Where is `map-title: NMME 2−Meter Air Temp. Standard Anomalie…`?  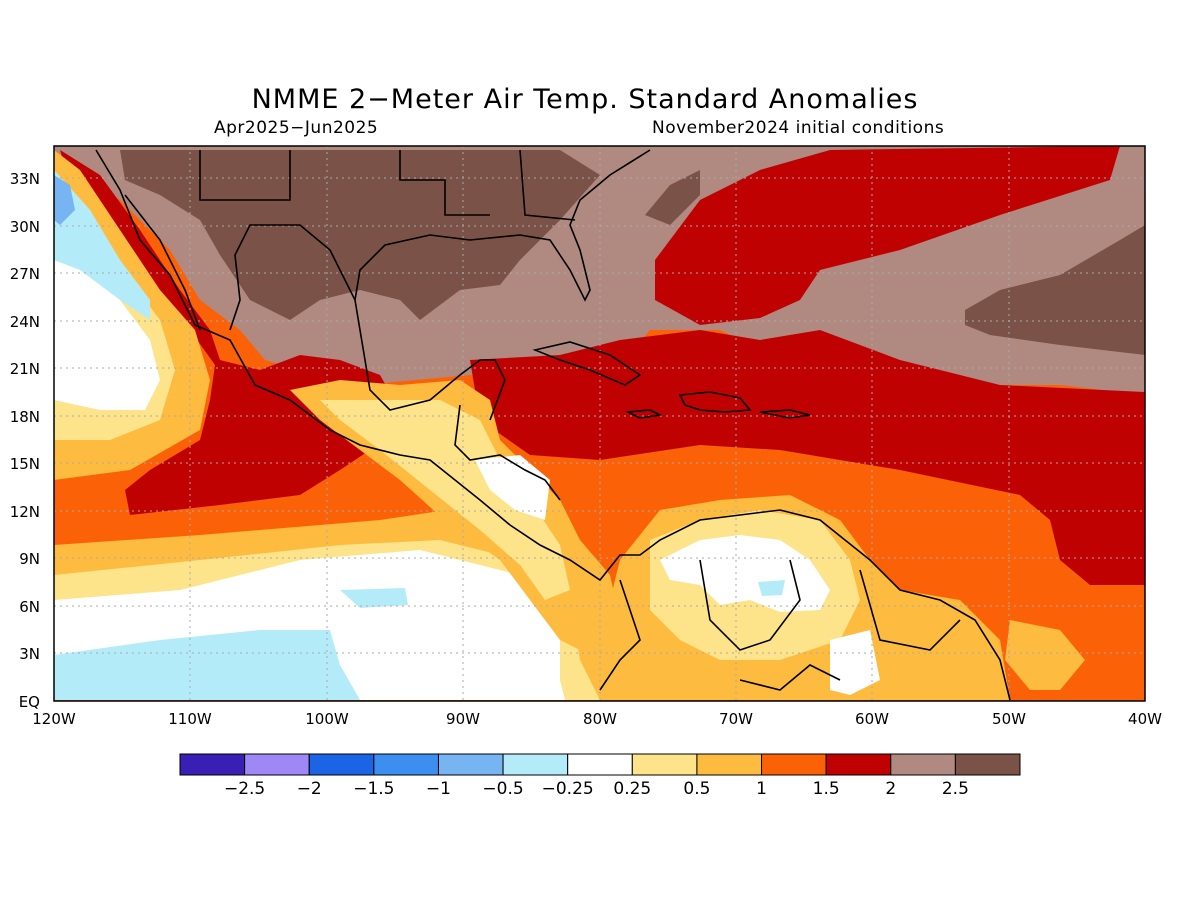 map-title: NMME 2−Meter Air Temp. Standard Anomalie… is located at coordinates (585, 99).